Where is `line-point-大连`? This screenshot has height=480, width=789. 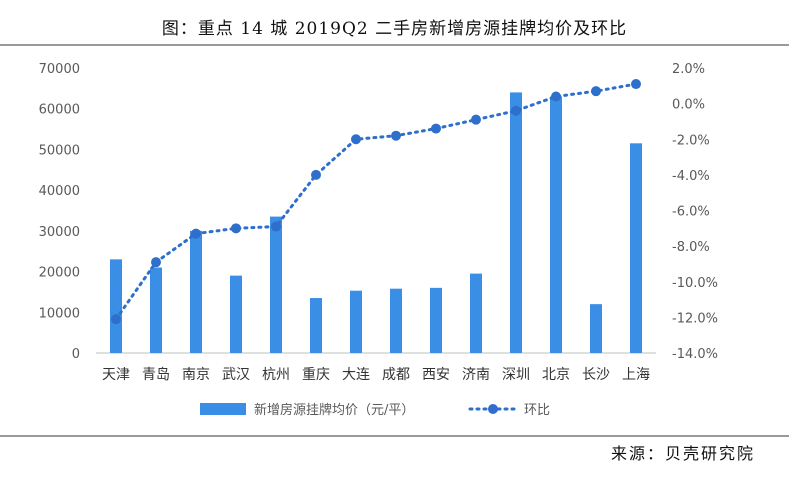 line-point-大连 is located at coordinates (356, 139).